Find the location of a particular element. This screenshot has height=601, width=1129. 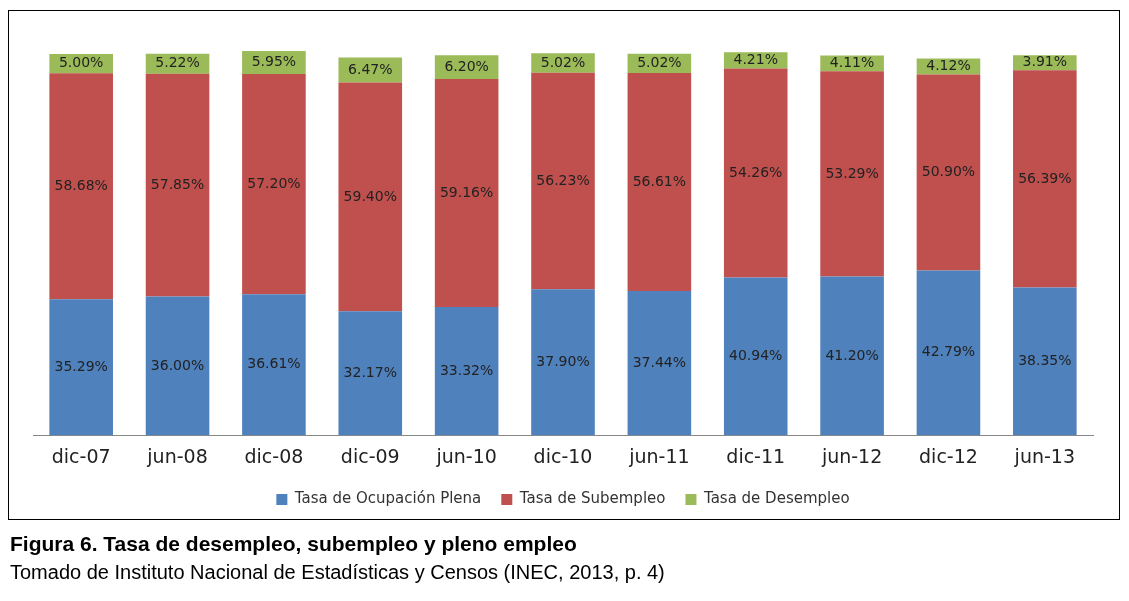

x-tick-label: dic-11 is located at coordinates (756, 455).